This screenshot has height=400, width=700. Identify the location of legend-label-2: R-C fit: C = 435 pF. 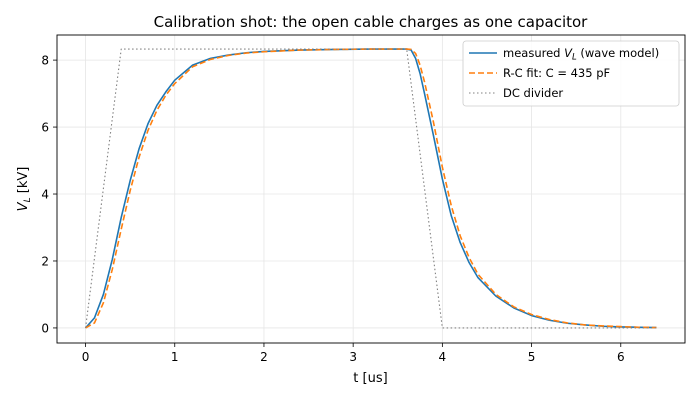
(556, 73).